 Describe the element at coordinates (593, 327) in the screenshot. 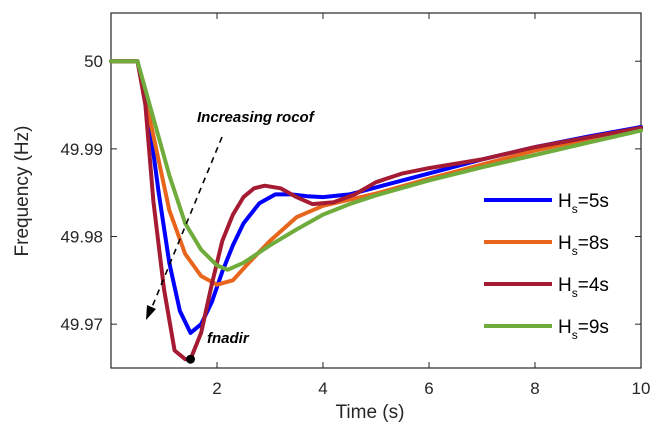

I see `legend-label-tail: =9s` at that location.